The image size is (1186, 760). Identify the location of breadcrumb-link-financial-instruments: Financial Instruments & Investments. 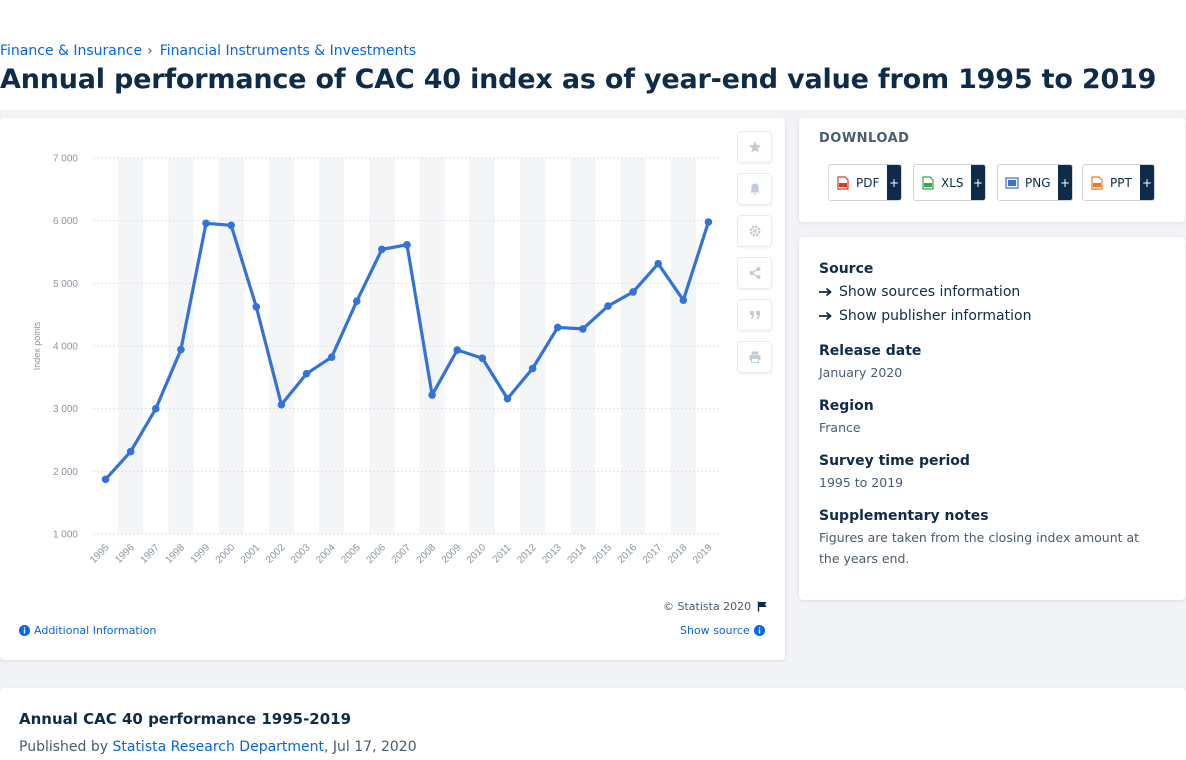
(288, 51).